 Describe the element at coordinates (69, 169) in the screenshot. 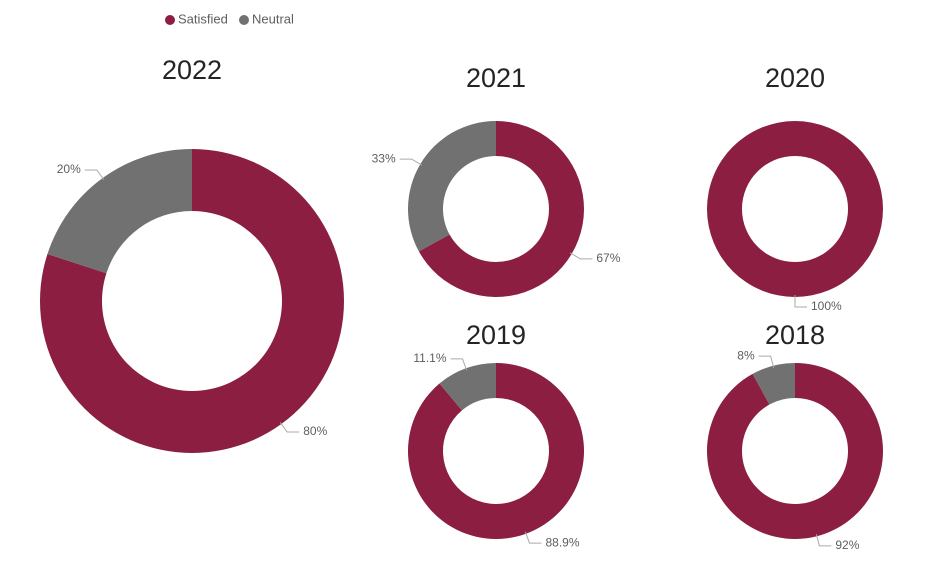

I see `data-label: 20%` at that location.